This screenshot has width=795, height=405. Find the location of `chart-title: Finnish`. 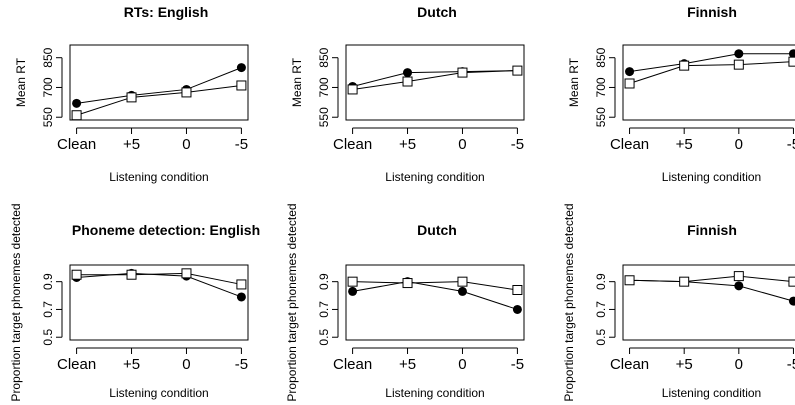

chart-title: Finnish is located at coordinates (712, 12).